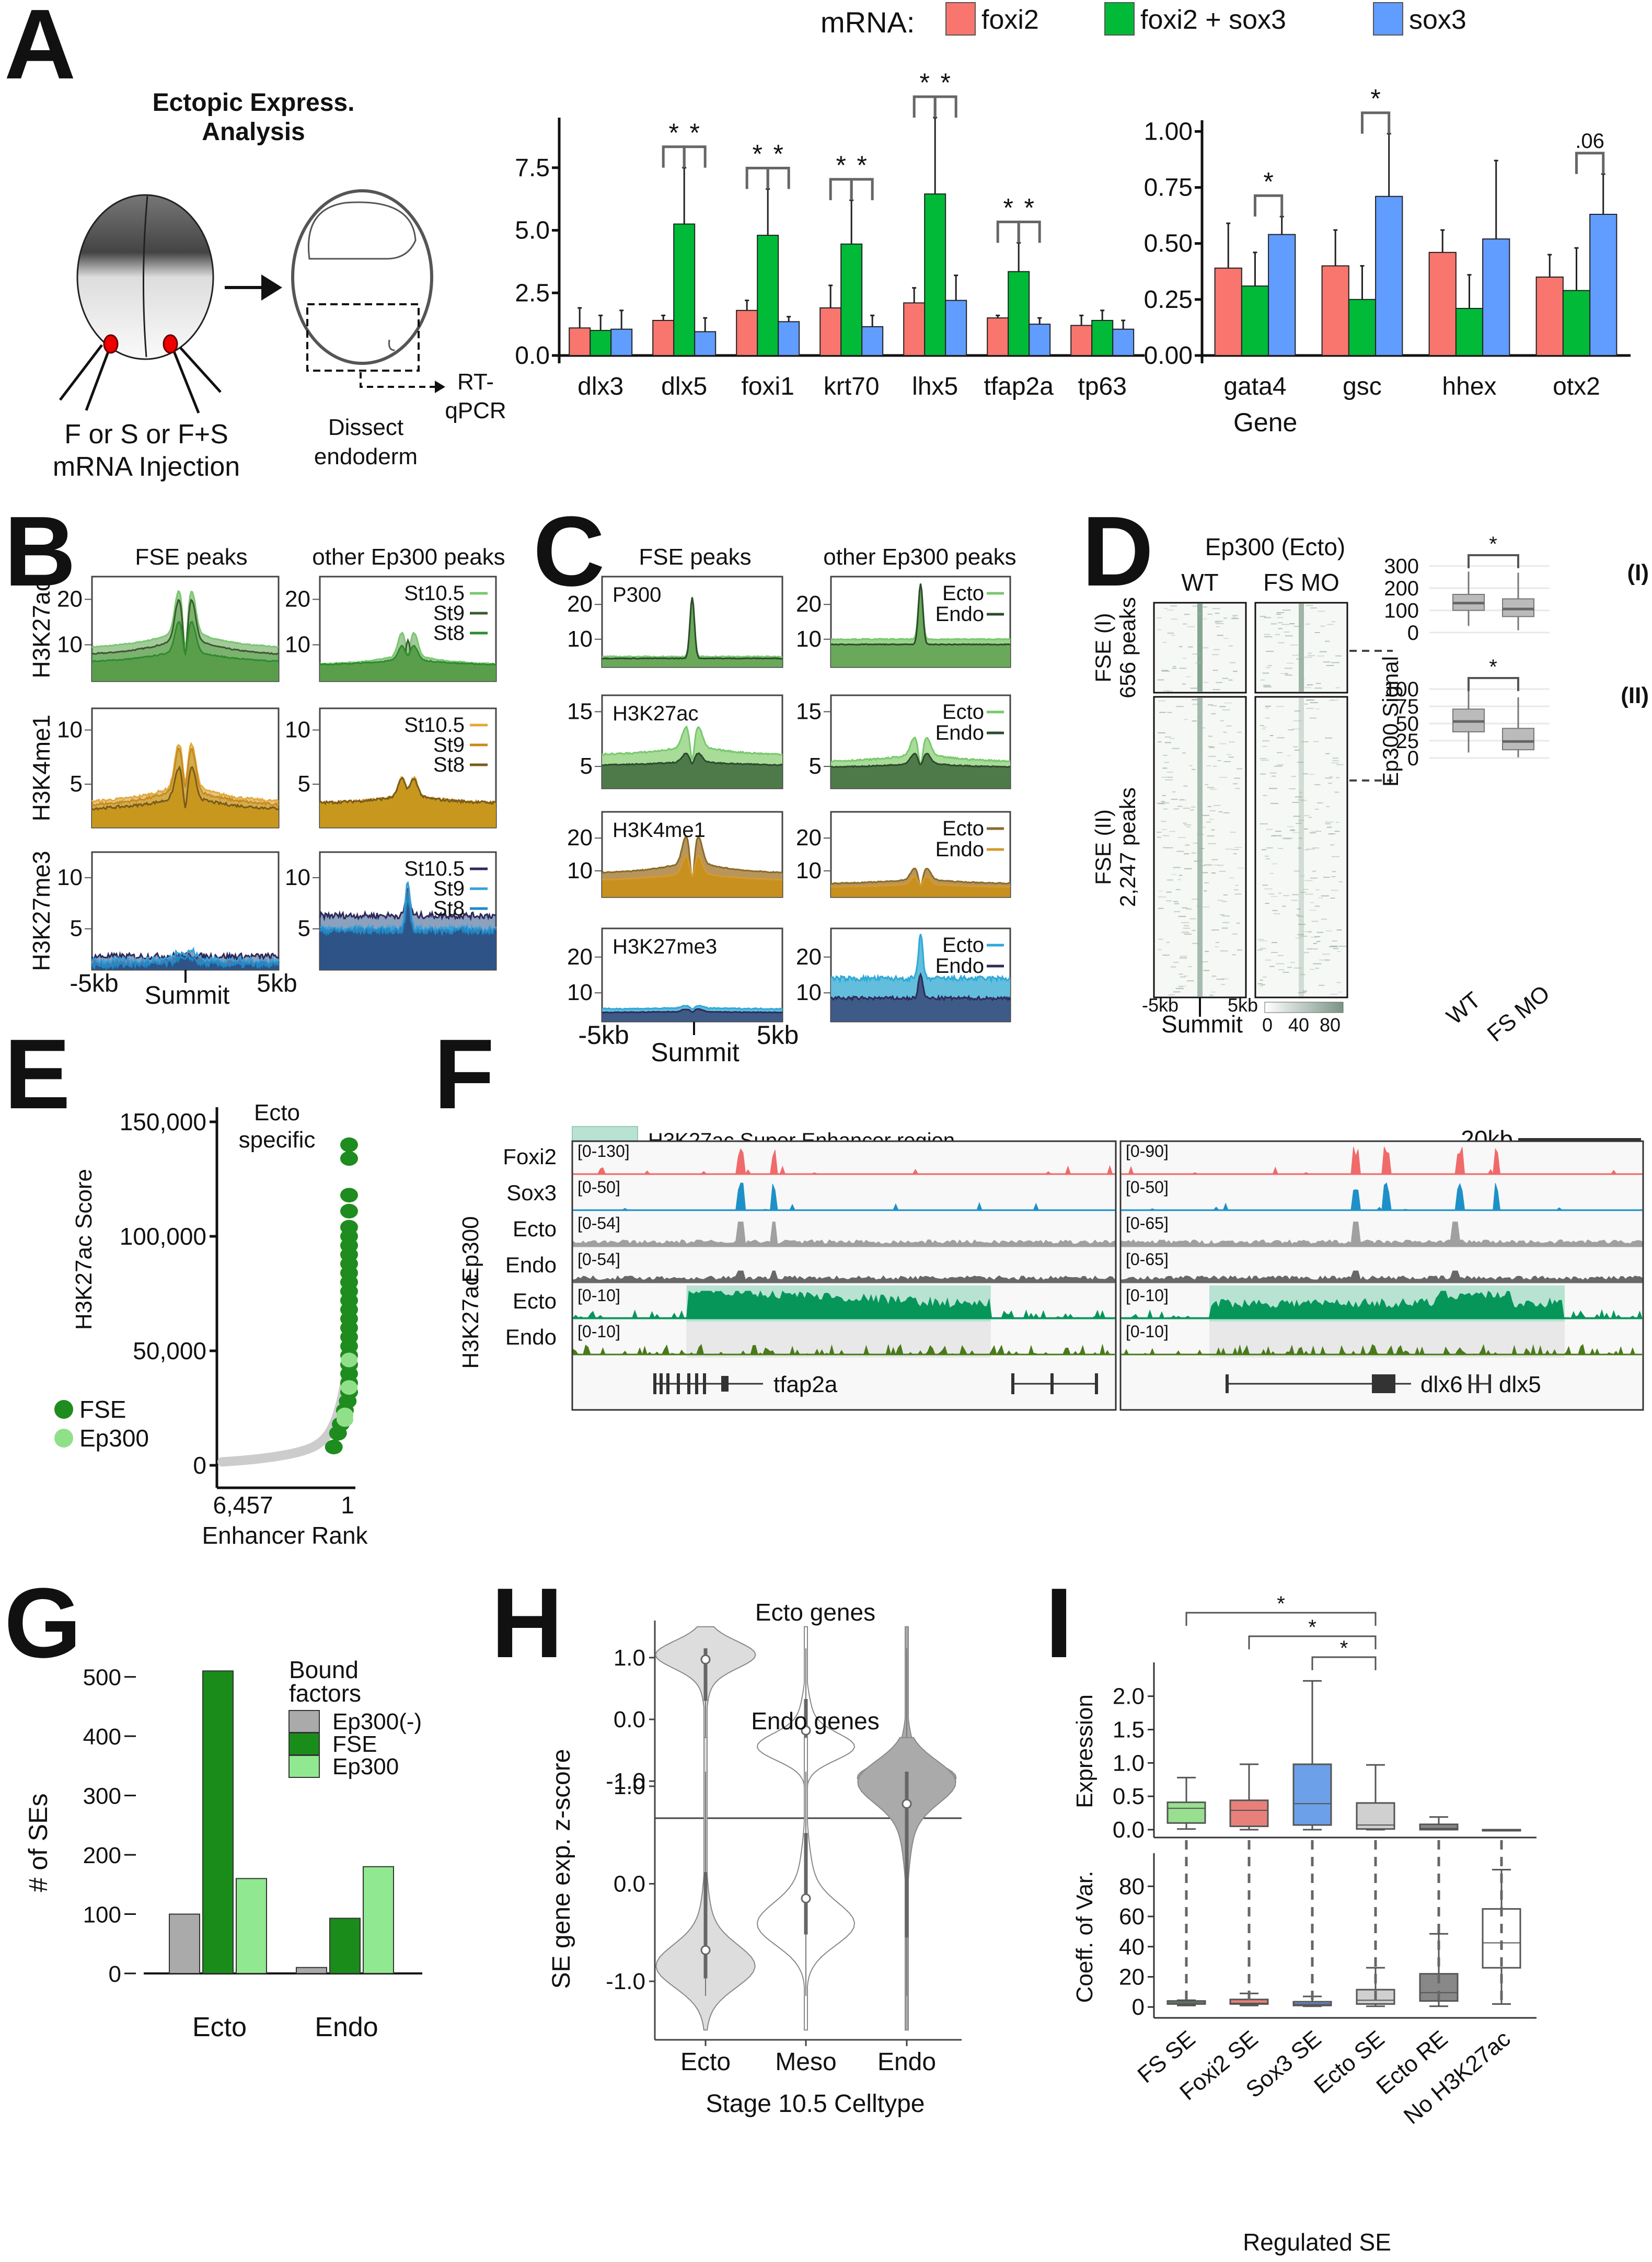 The width and height of the screenshot is (1652, 2262). What do you see at coordinates (63, 1438) in the screenshot?
I see `legend-dot-Ep300` at bounding box center [63, 1438].